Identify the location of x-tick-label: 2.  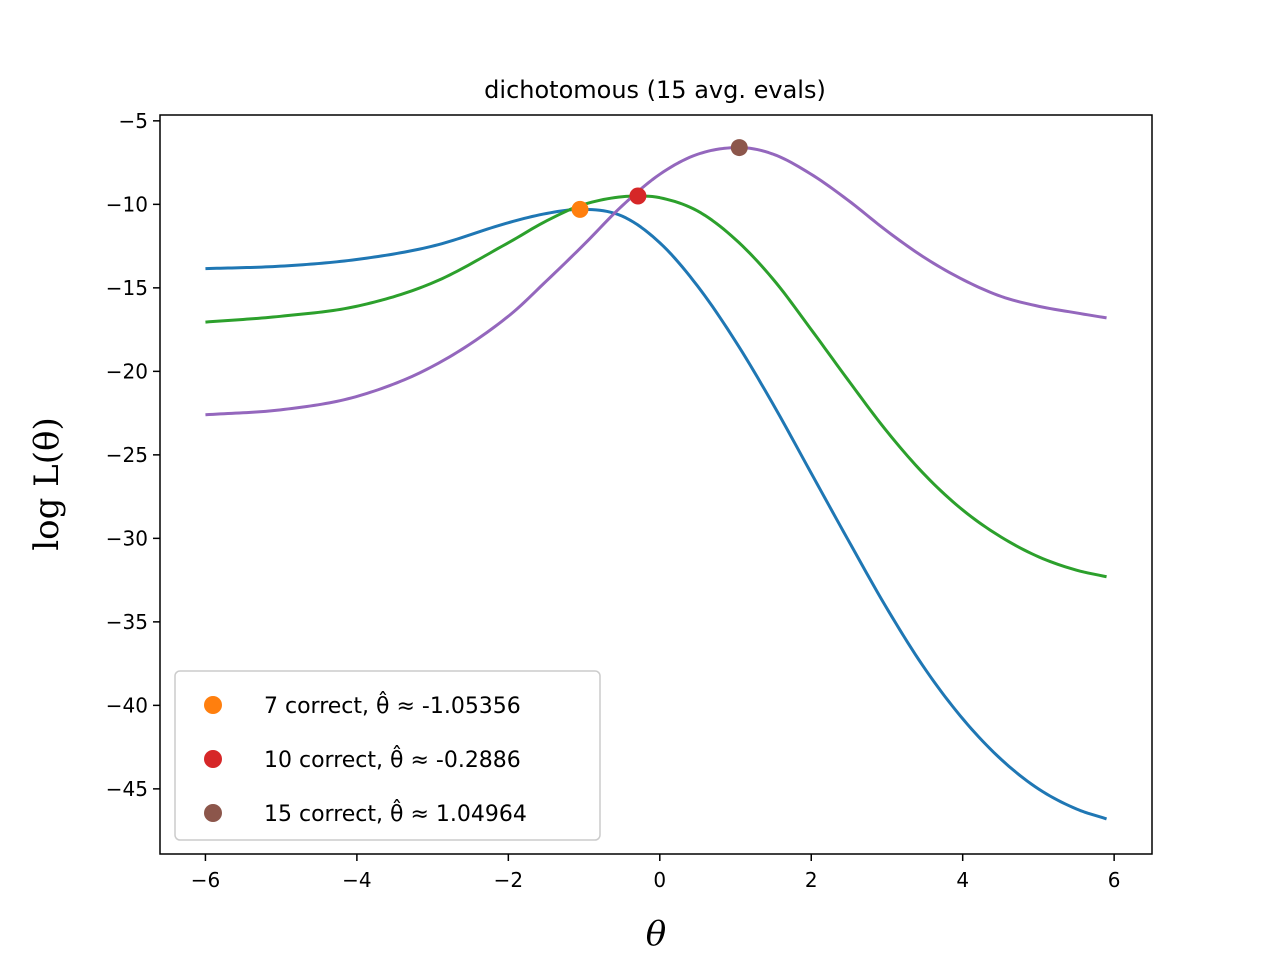
(811, 880).